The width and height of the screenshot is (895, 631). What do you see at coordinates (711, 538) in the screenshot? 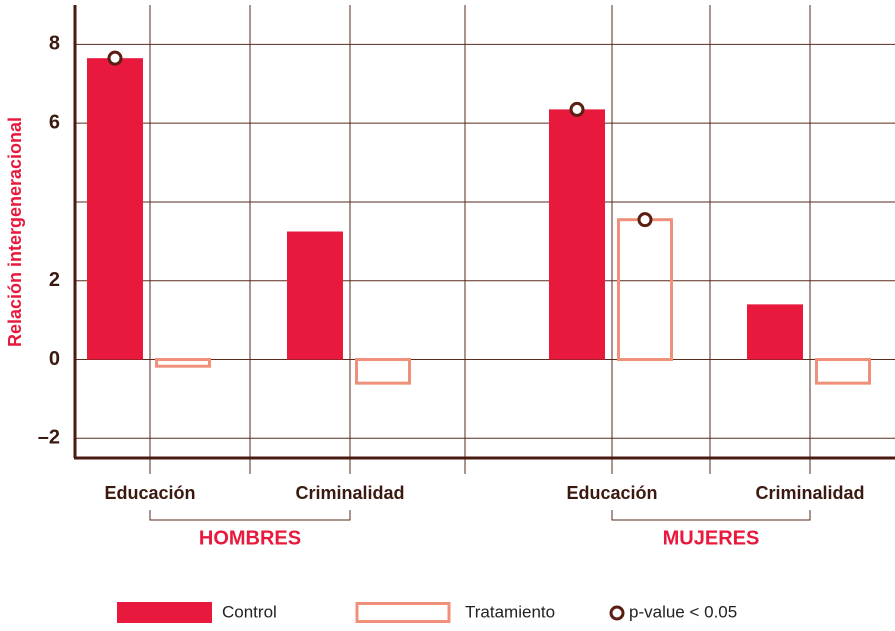
I see `group-label: MUJERES` at bounding box center [711, 538].